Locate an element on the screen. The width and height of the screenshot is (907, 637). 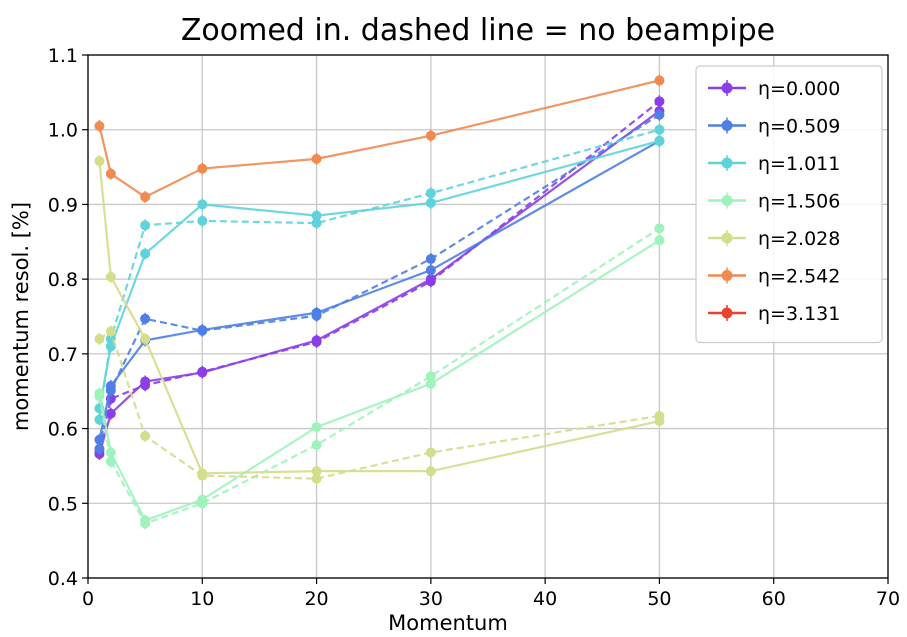
legend-item: η=2.028 is located at coordinates (774, 239).